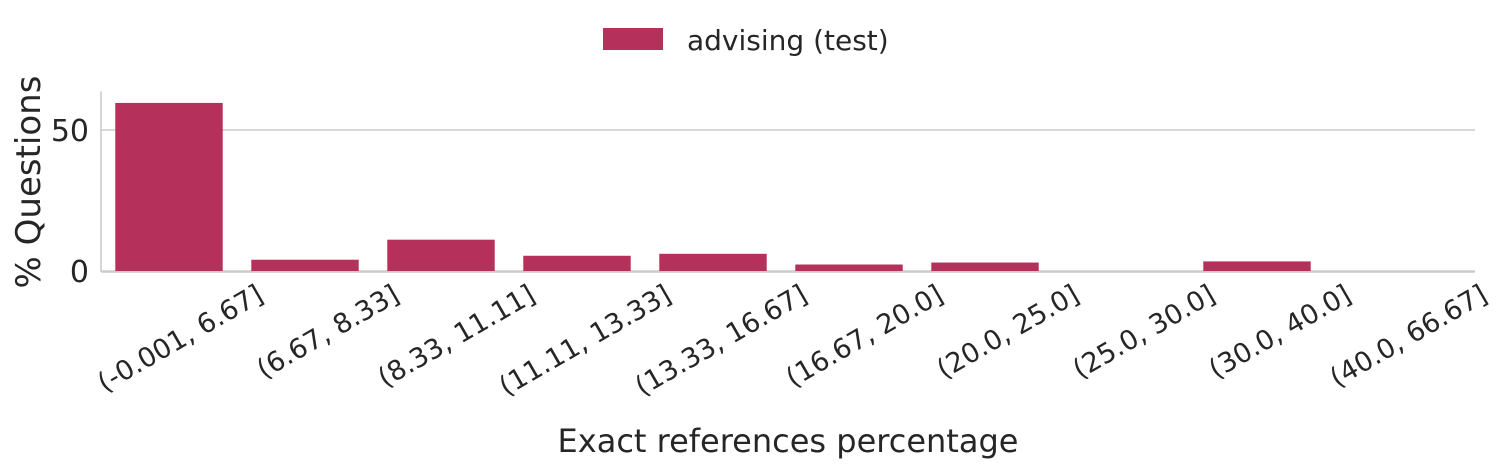 This screenshot has height=468, width=1508. I want to click on x-tick-label-0: (-0.001, 6.67], so click(180, 339).